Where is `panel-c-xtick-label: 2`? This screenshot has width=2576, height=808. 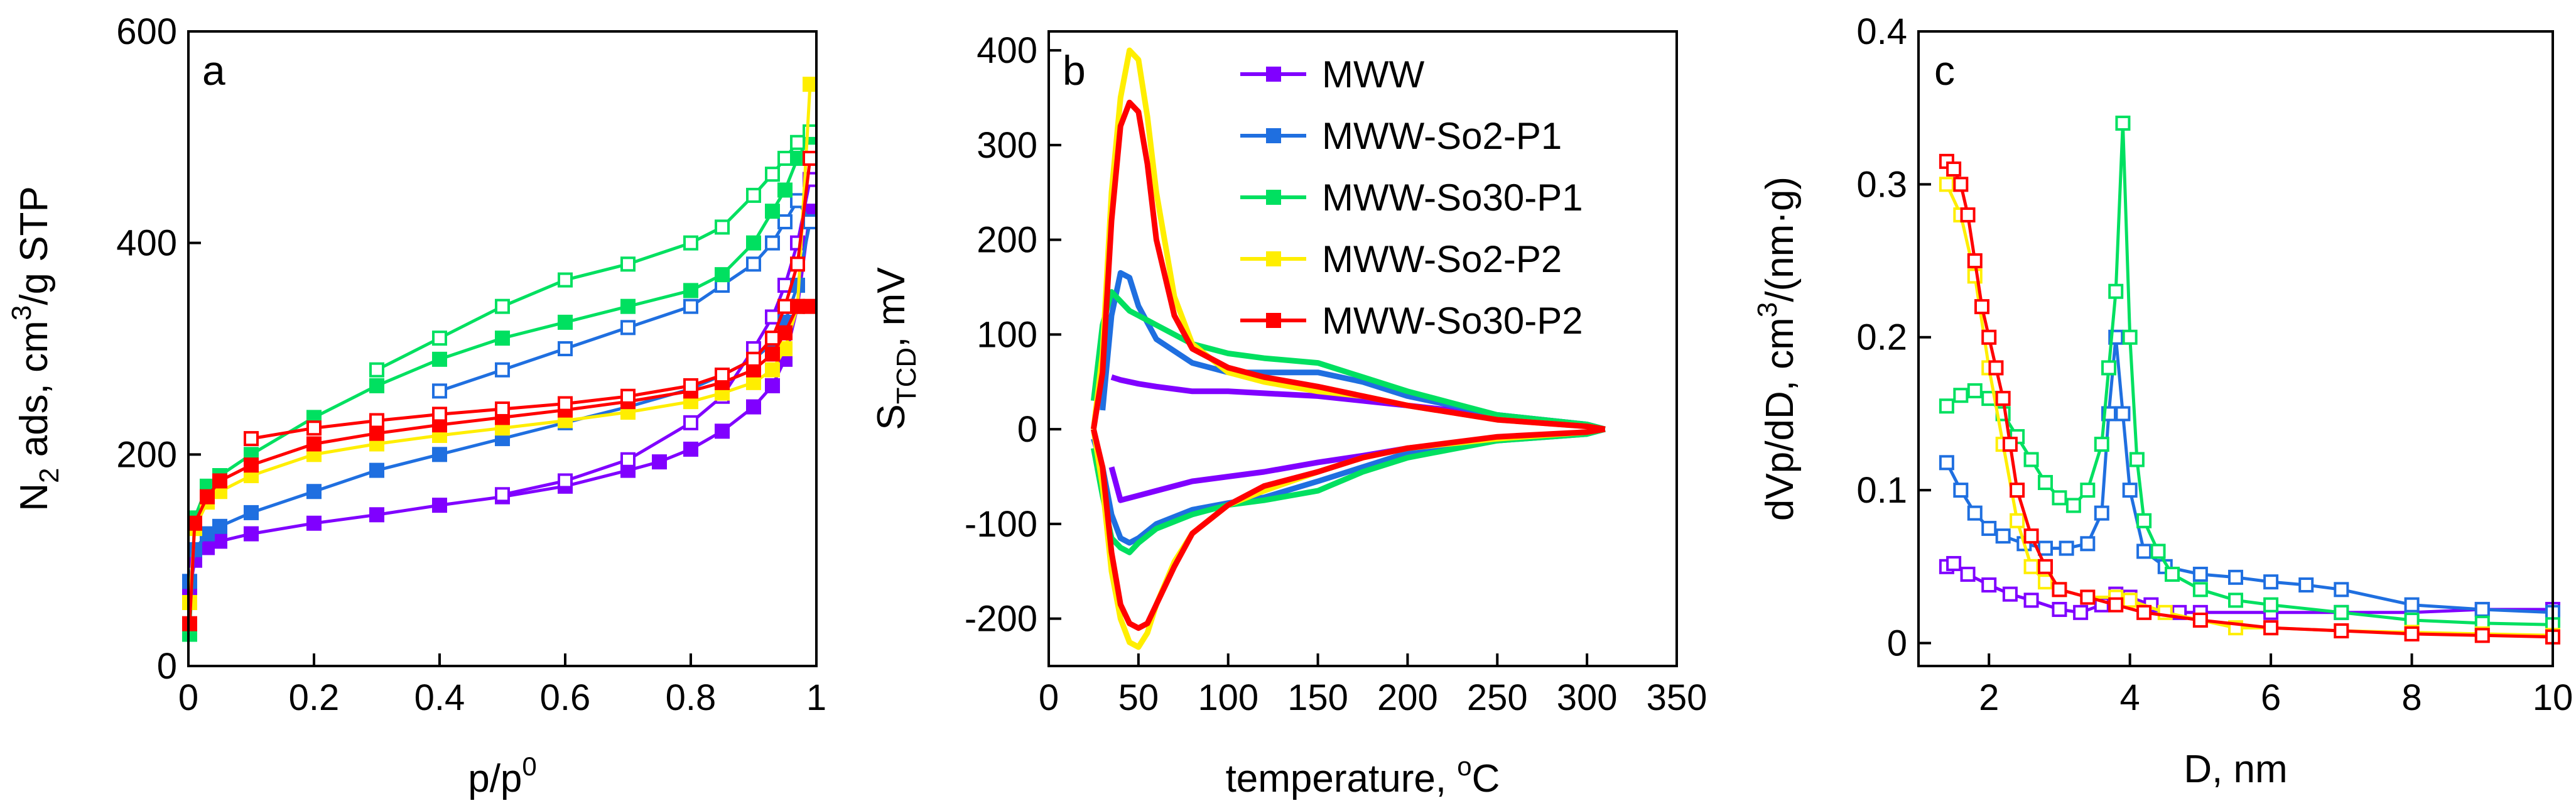 panel-c-xtick-label: 2 is located at coordinates (1989, 698).